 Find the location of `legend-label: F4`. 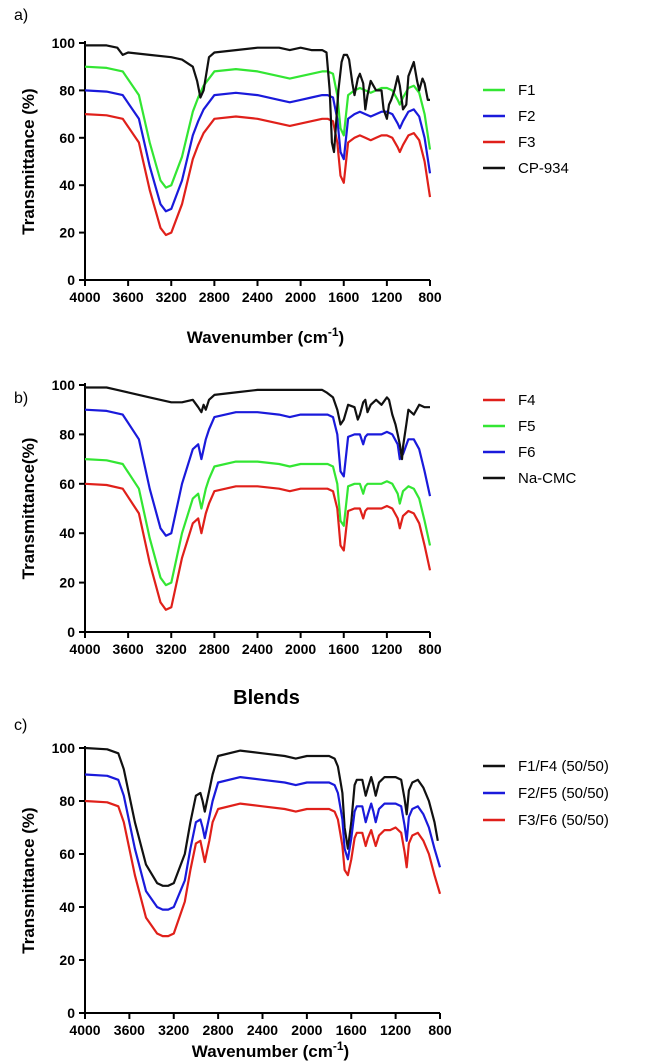

legend-label: F4 is located at coordinates (527, 400).